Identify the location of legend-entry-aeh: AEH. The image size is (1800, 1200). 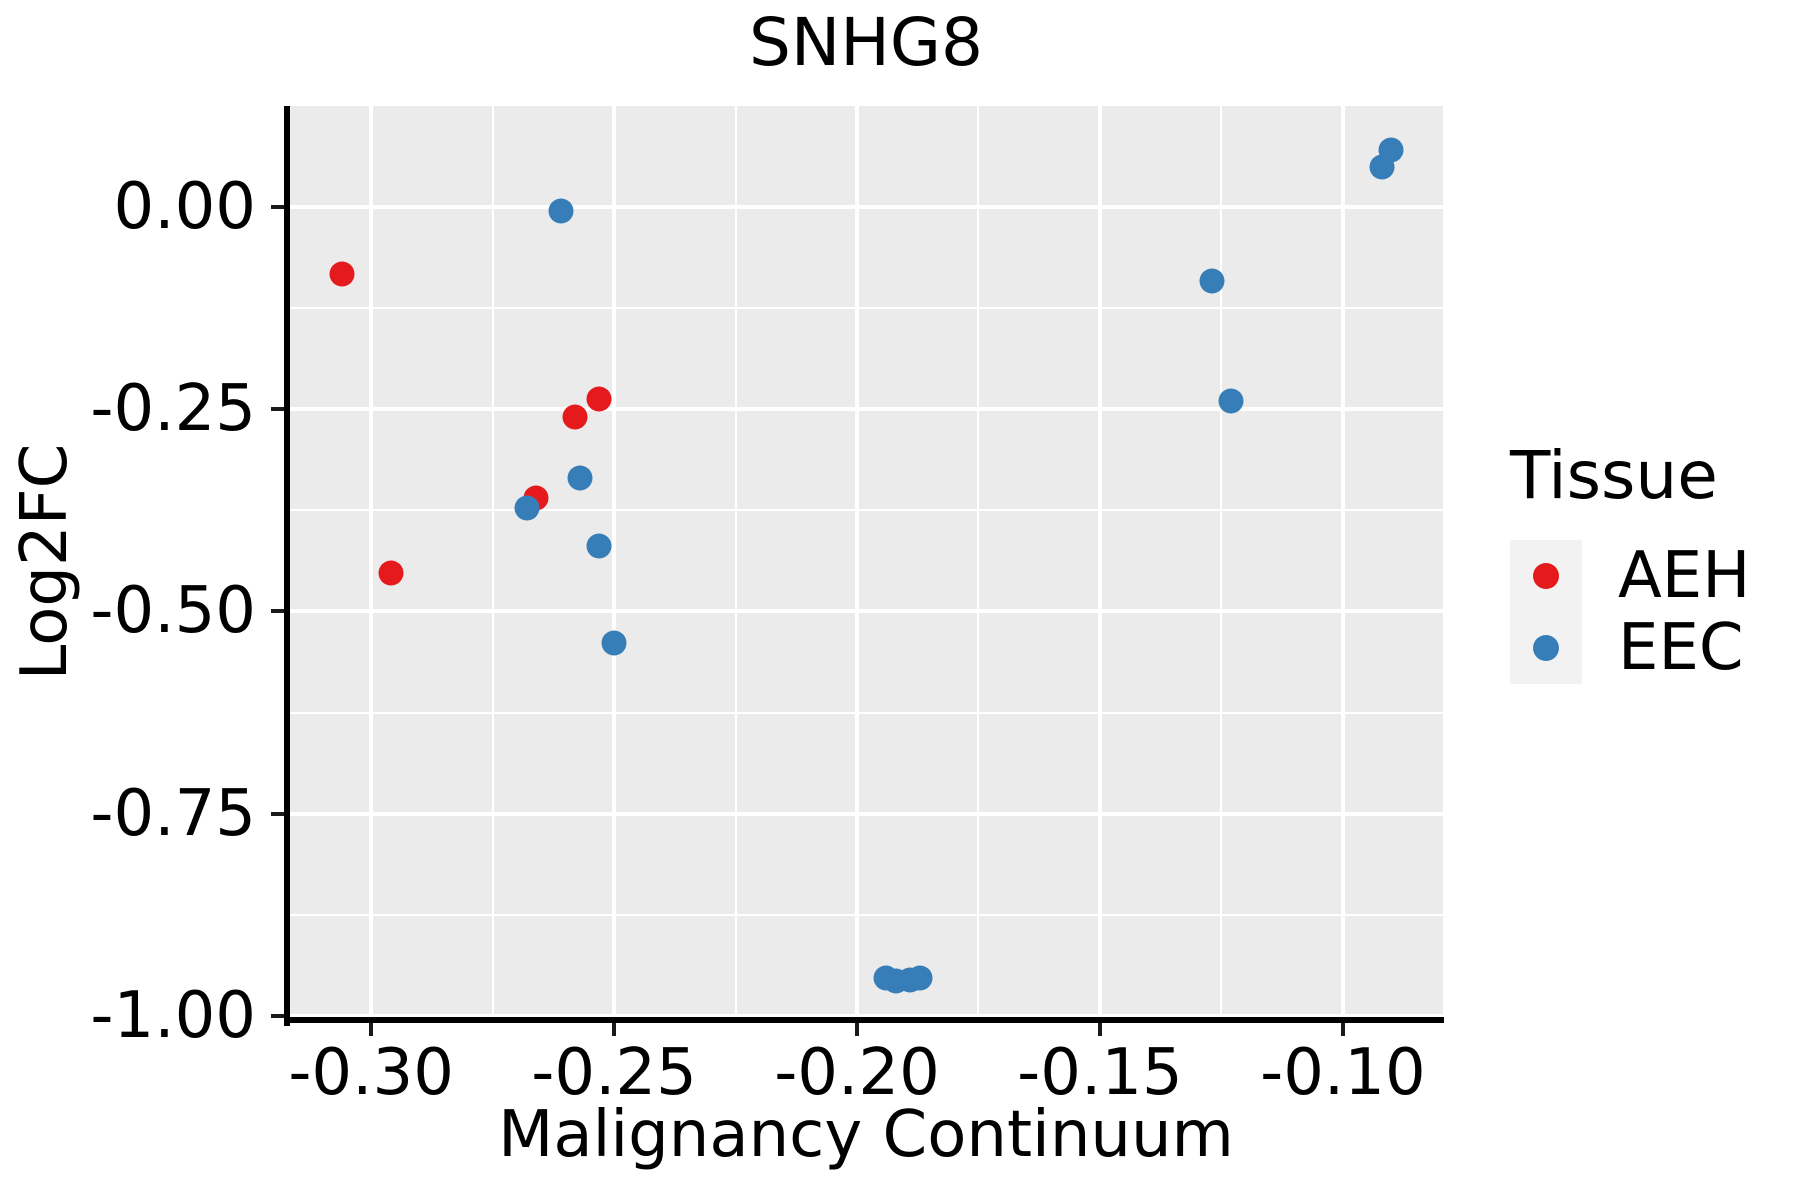
(1630, 576).